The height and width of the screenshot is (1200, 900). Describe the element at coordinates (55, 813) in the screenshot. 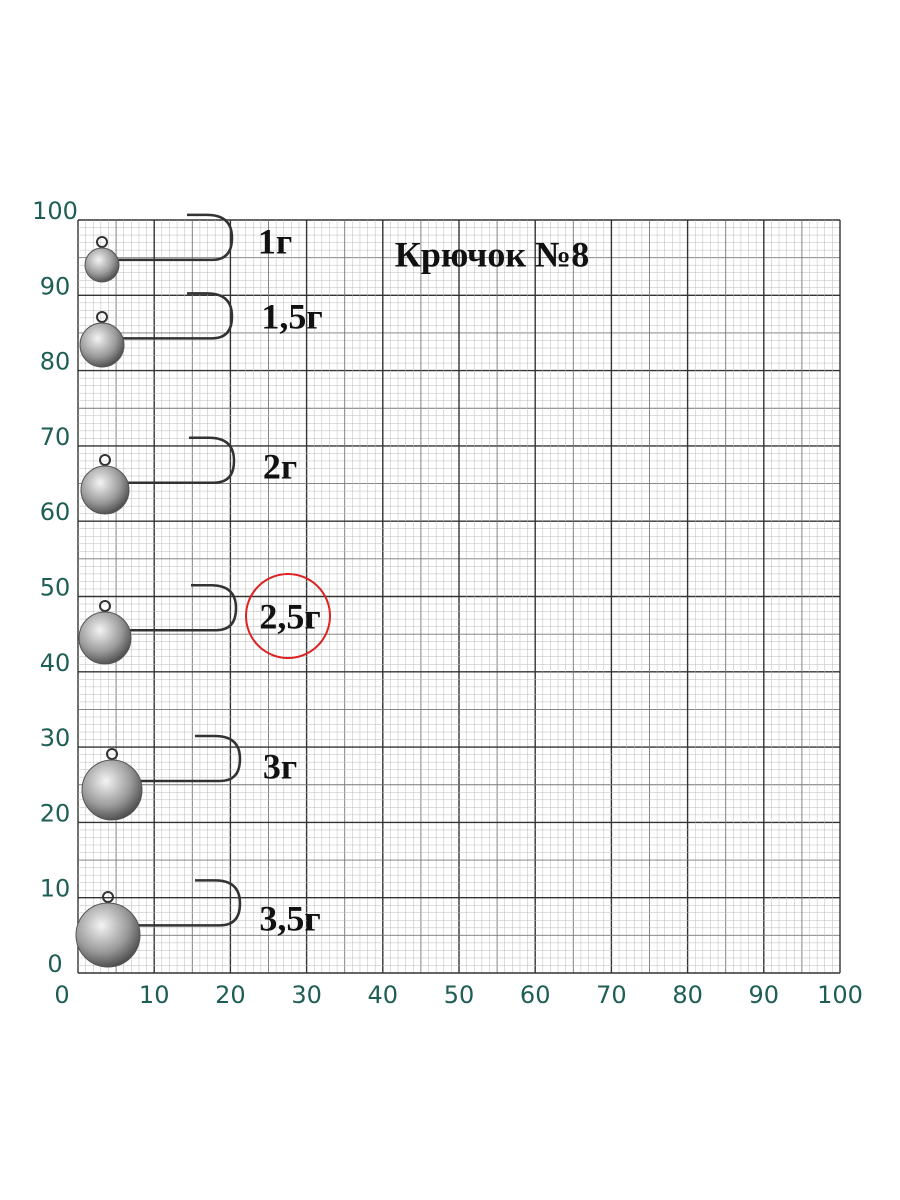

I see `y-axis-label: 20` at that location.